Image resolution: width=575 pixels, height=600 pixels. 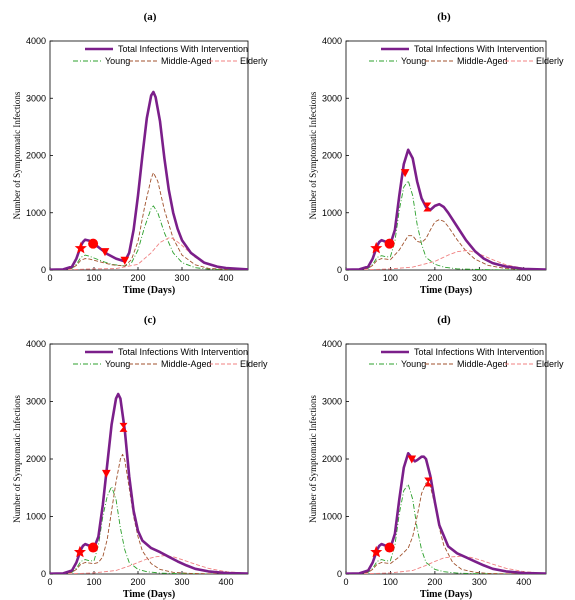 I want to click on panel-title: (b), so click(x=444, y=17).